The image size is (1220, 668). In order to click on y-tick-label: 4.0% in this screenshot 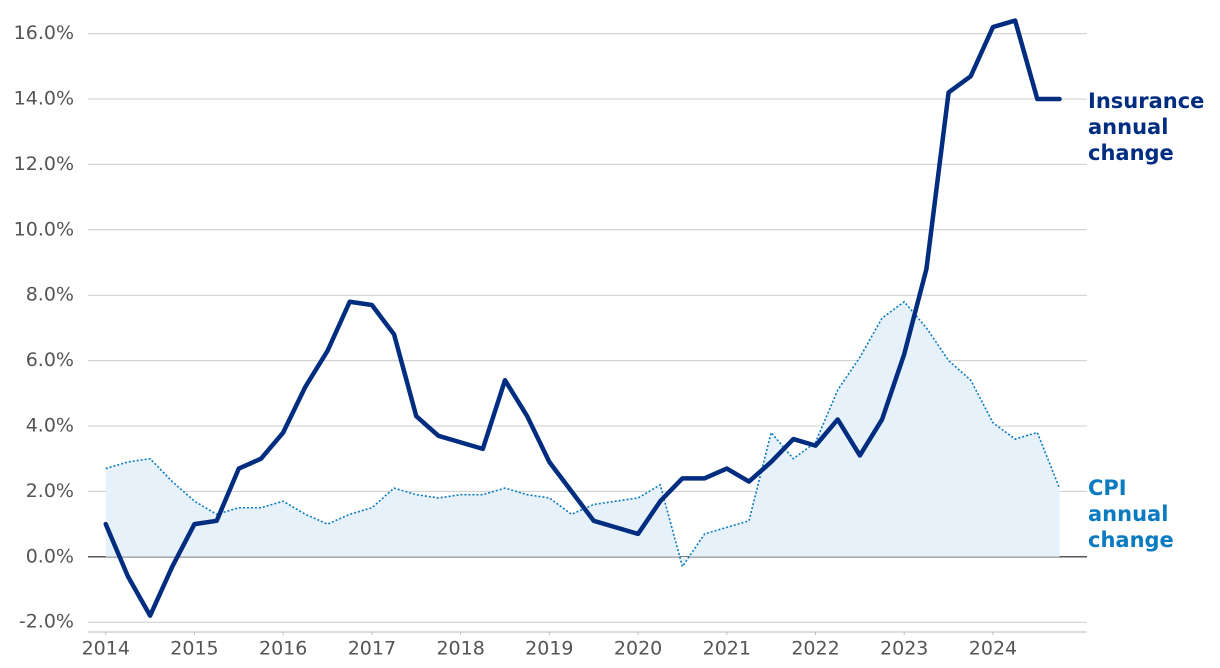, I will do `click(50, 426)`.